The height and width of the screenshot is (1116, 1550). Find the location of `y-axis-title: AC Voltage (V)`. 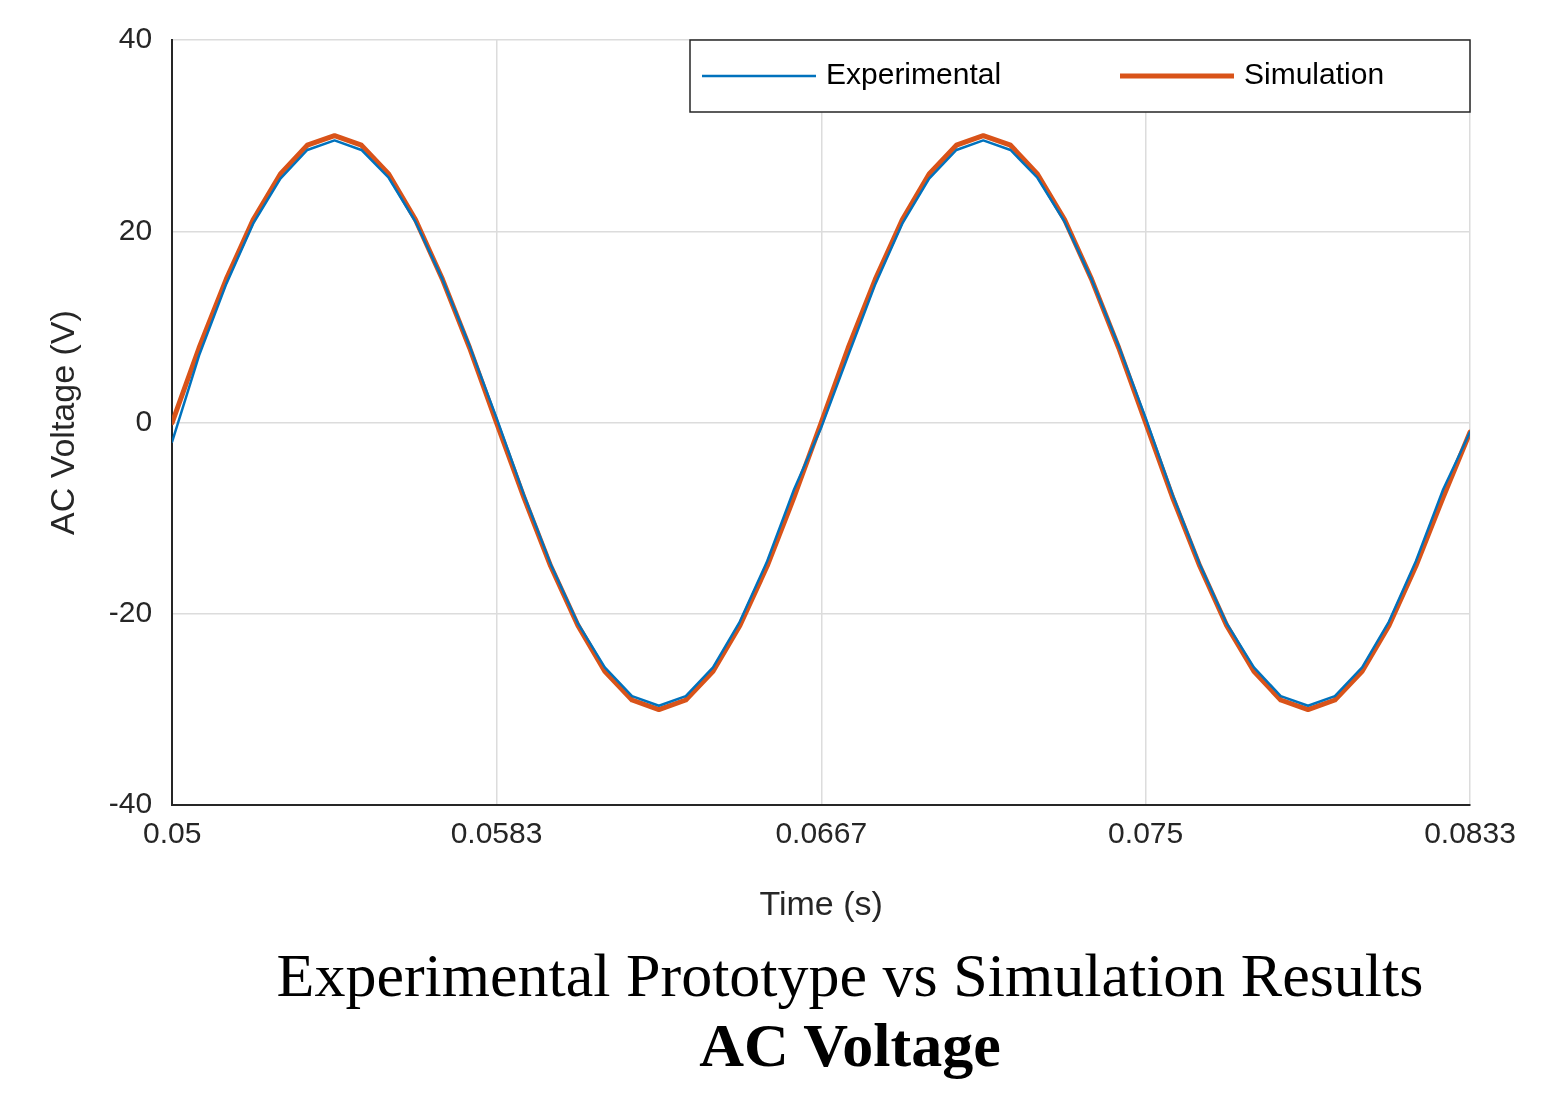

y-axis-title: AC Voltage (V) is located at coordinates (61, 423).